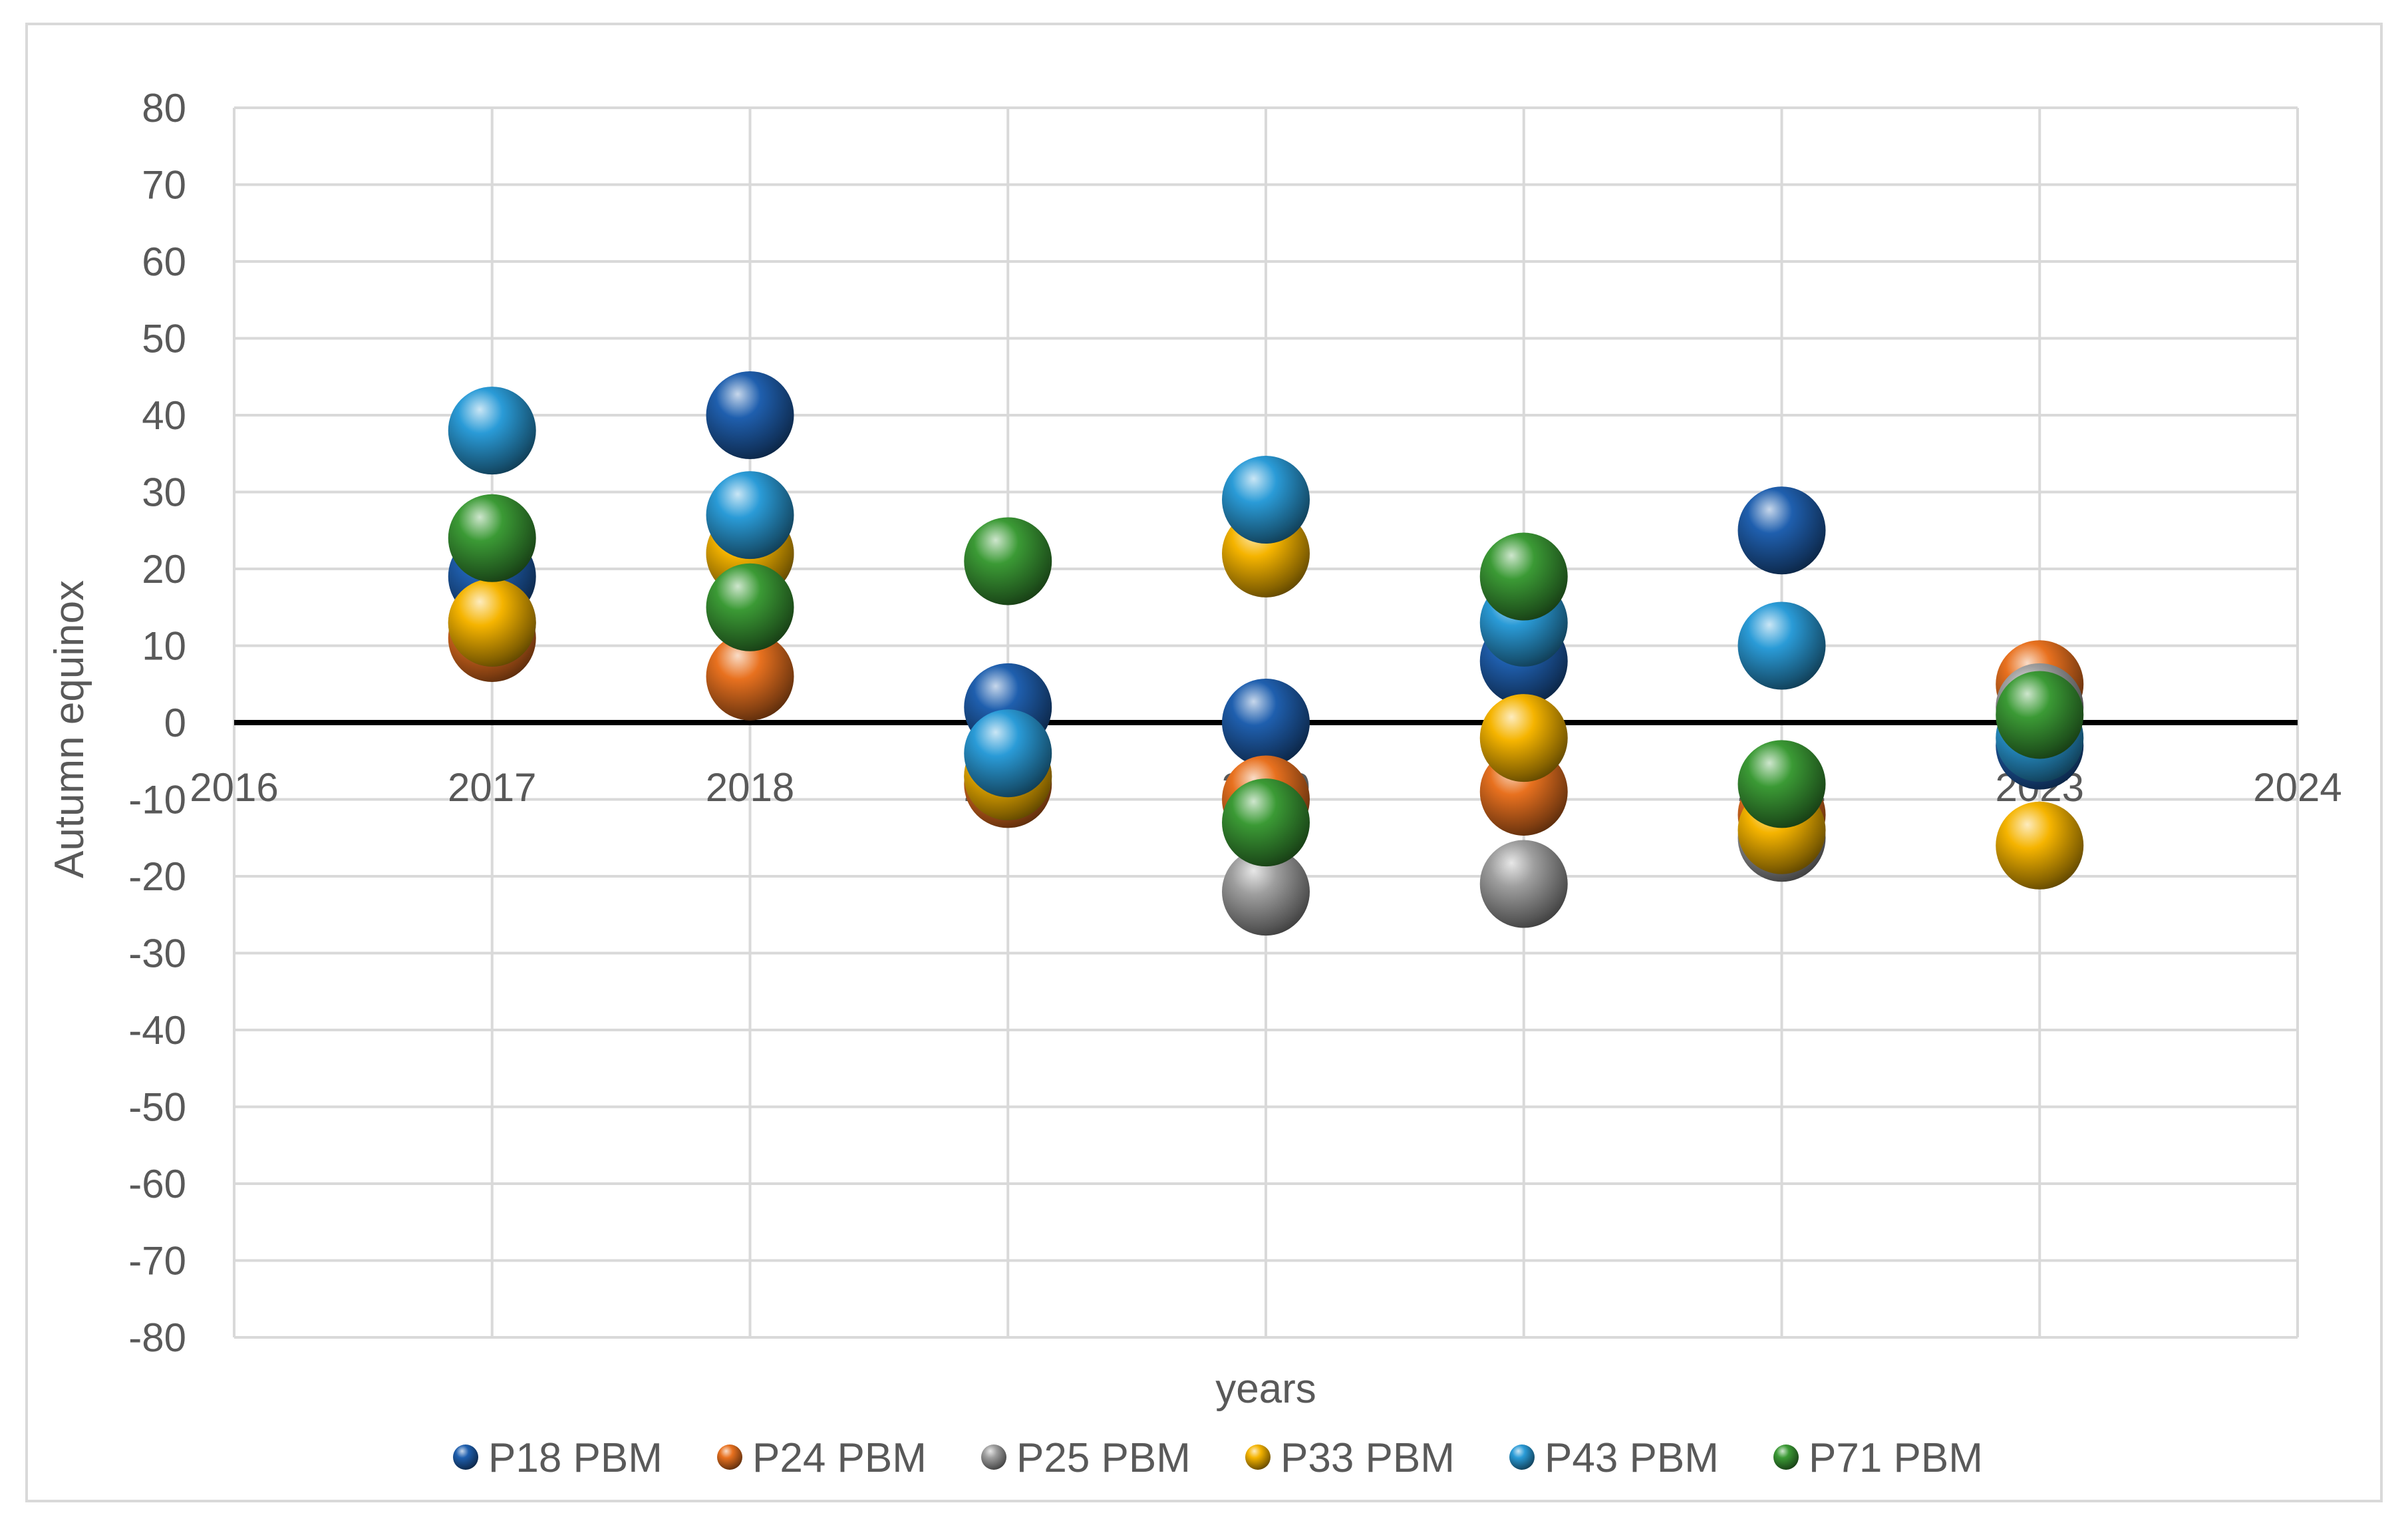 This screenshot has height=1525, width=2408. What do you see at coordinates (157, 1261) in the screenshot?
I see `y-tick-label: -70` at bounding box center [157, 1261].